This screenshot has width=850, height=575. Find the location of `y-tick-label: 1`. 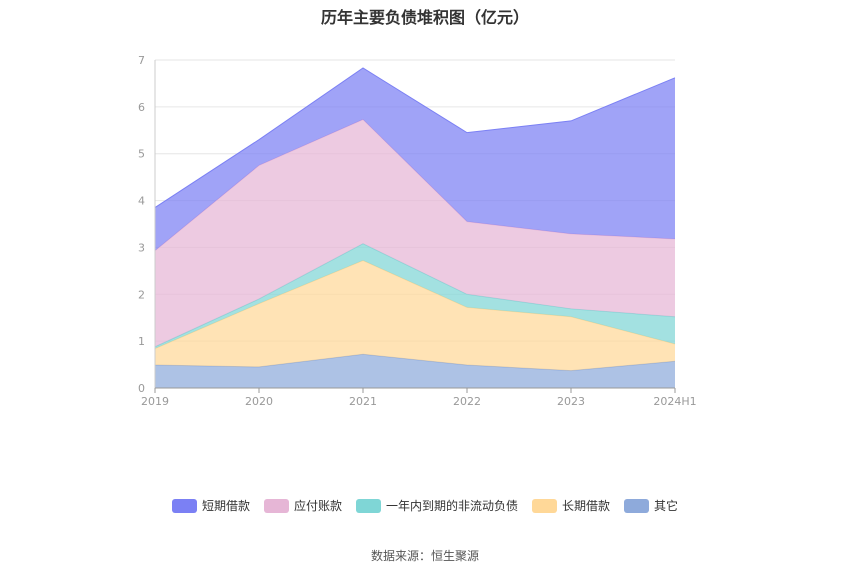

y-tick-label: 1 is located at coordinates (141, 341).